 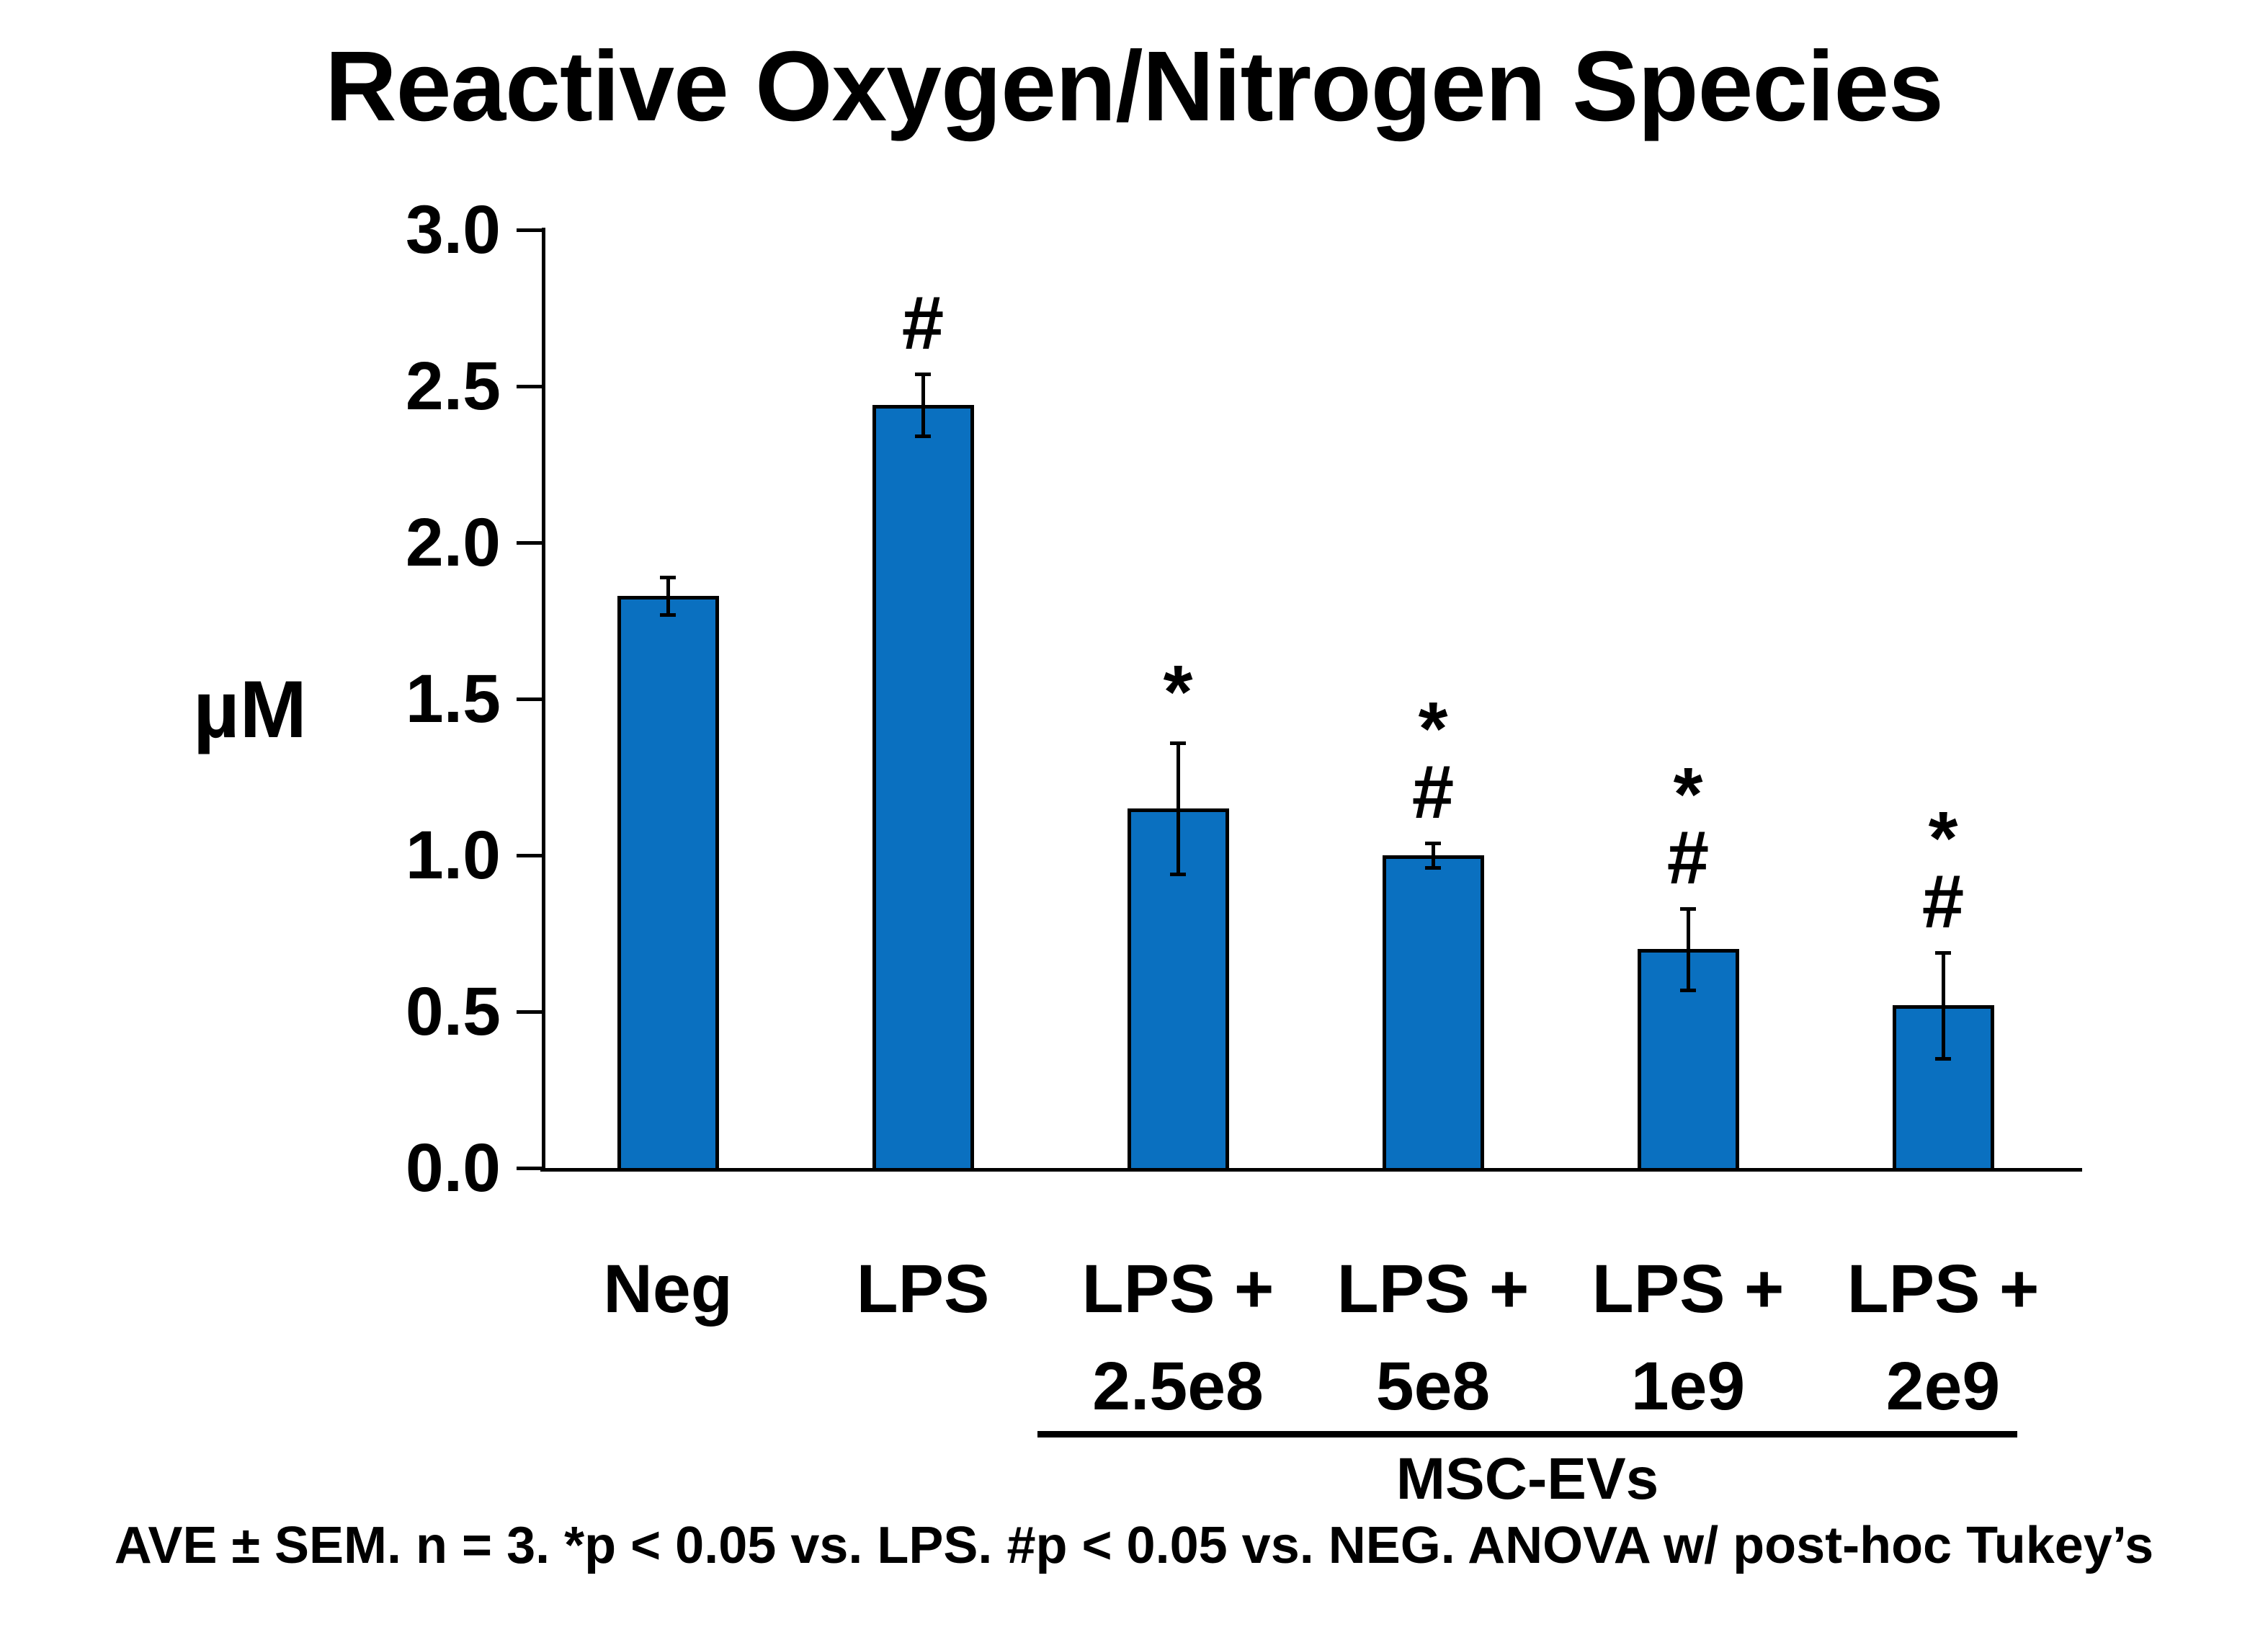 I want to click on bar-lps, so click(x=923, y=789).